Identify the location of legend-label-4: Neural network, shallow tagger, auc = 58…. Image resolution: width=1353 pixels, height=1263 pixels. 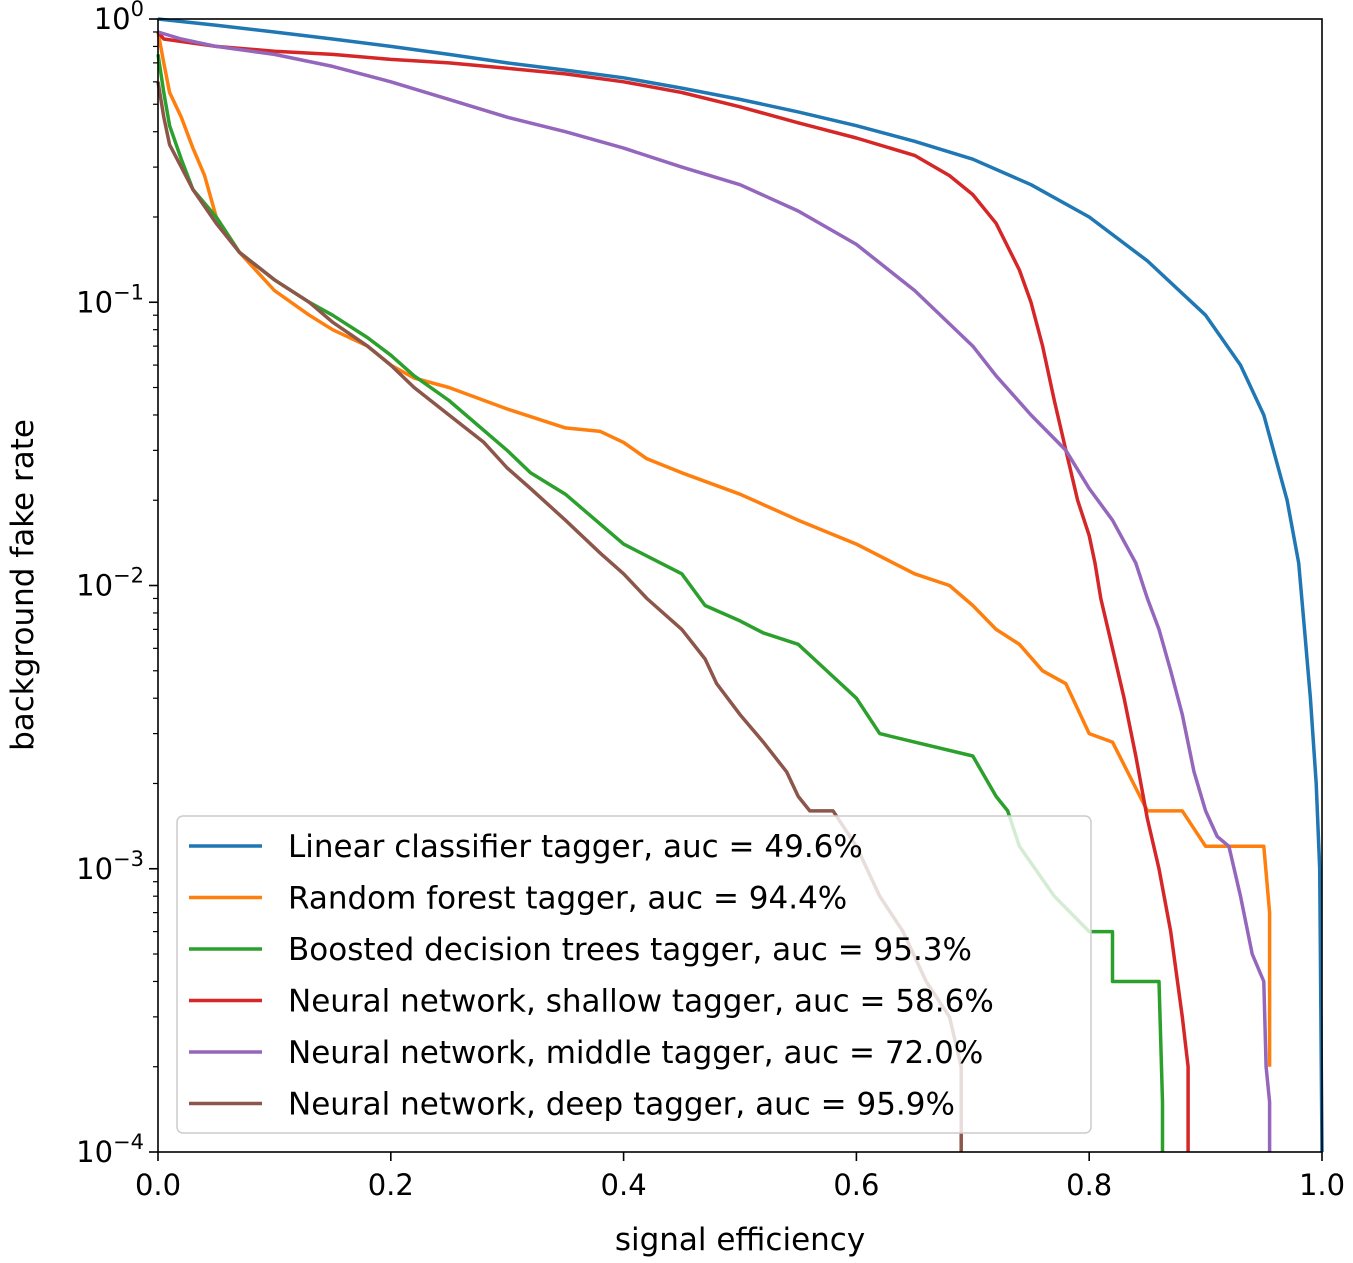
(641, 1002).